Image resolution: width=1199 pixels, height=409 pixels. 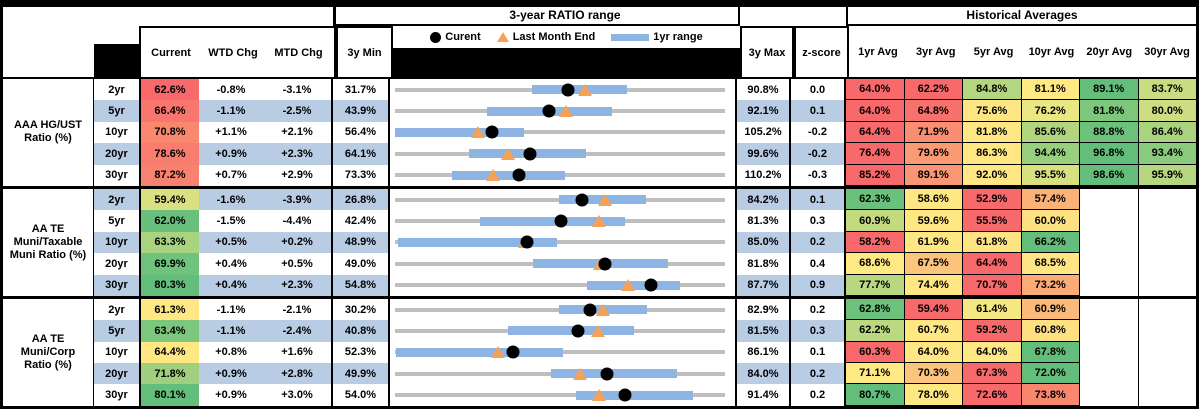 I want to click on avg-cells: 62.2% 60.7% 59.2% 60.8%, so click(x=1020, y=331).